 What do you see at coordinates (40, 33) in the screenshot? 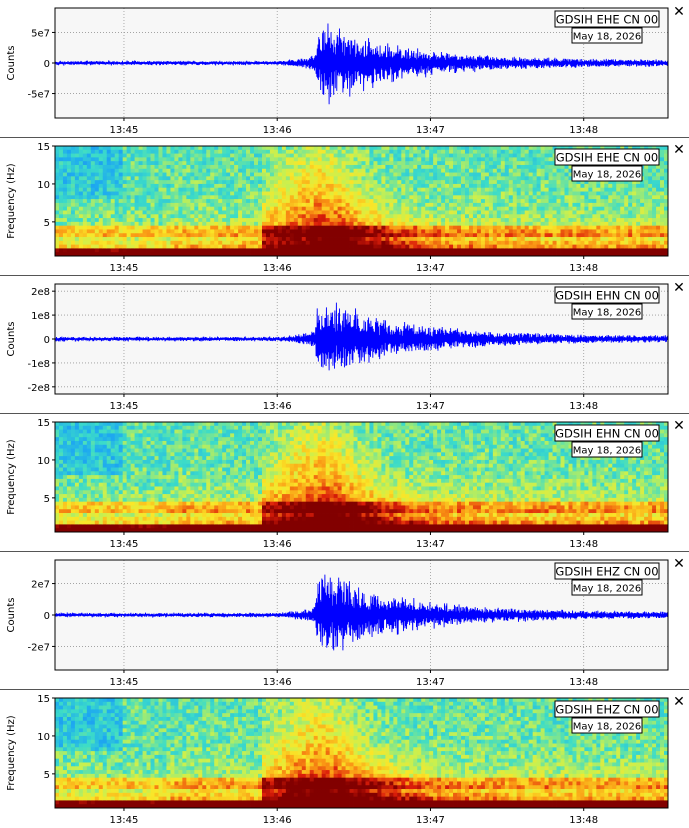
I see `y-tick-label: 5e7` at bounding box center [40, 33].